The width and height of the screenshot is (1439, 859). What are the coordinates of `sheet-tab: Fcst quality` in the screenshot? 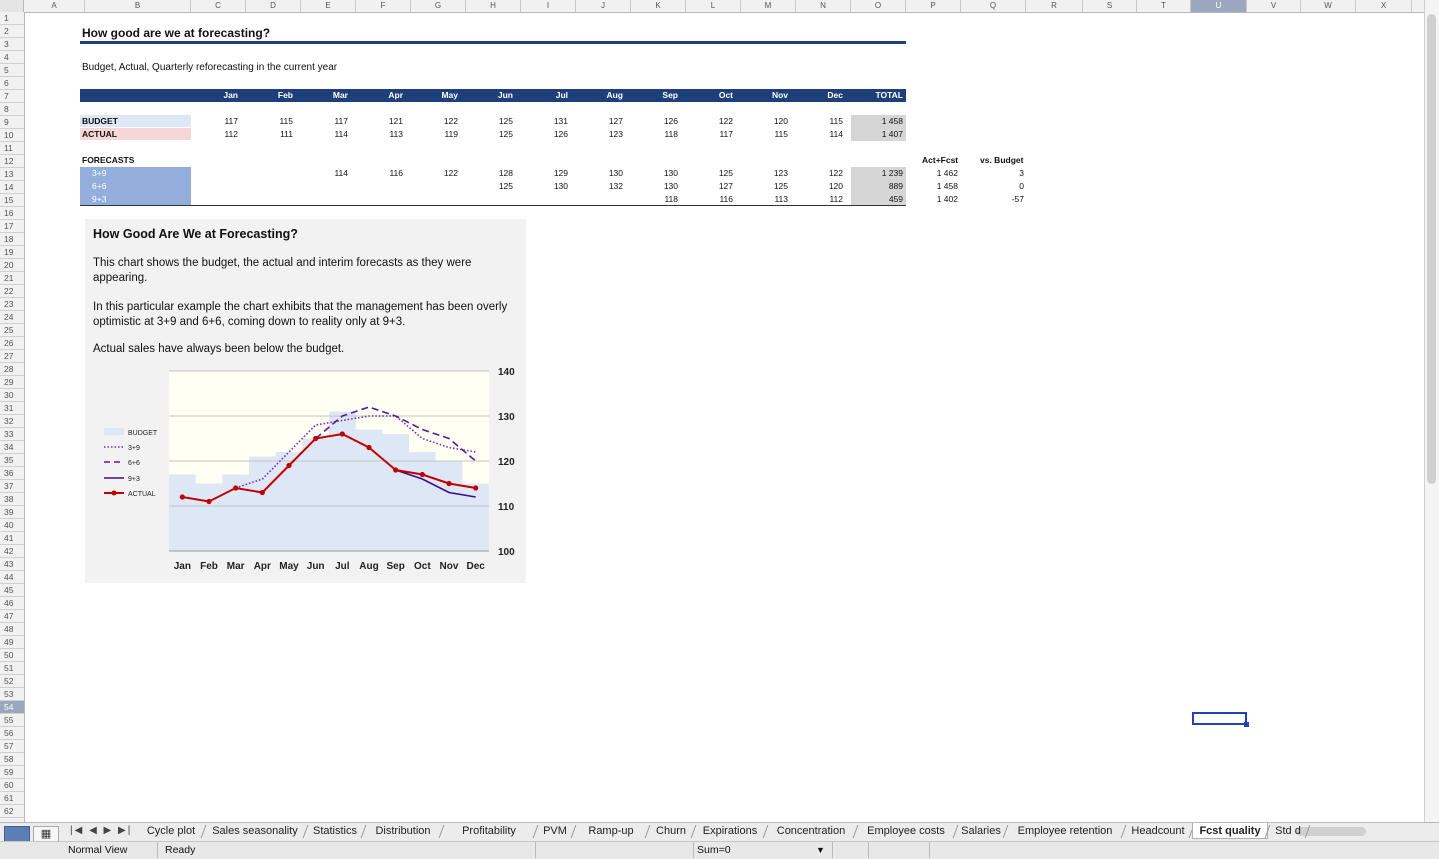 It's located at (1230, 831).